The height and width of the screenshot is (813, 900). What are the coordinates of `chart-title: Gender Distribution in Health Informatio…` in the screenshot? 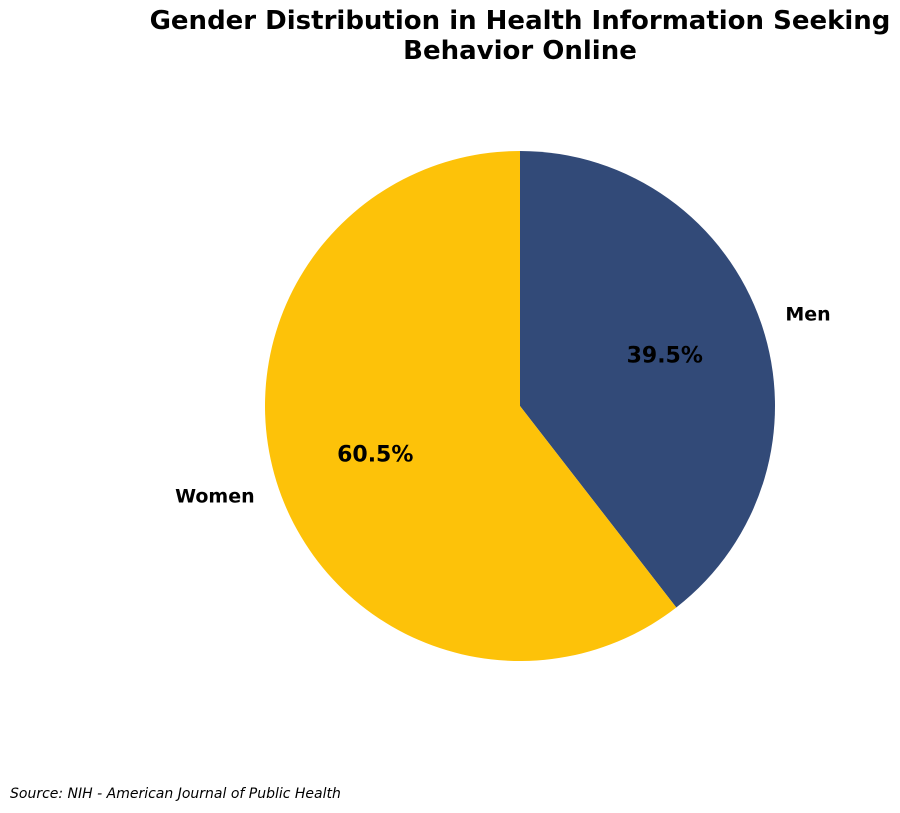 It's located at (520, 36).